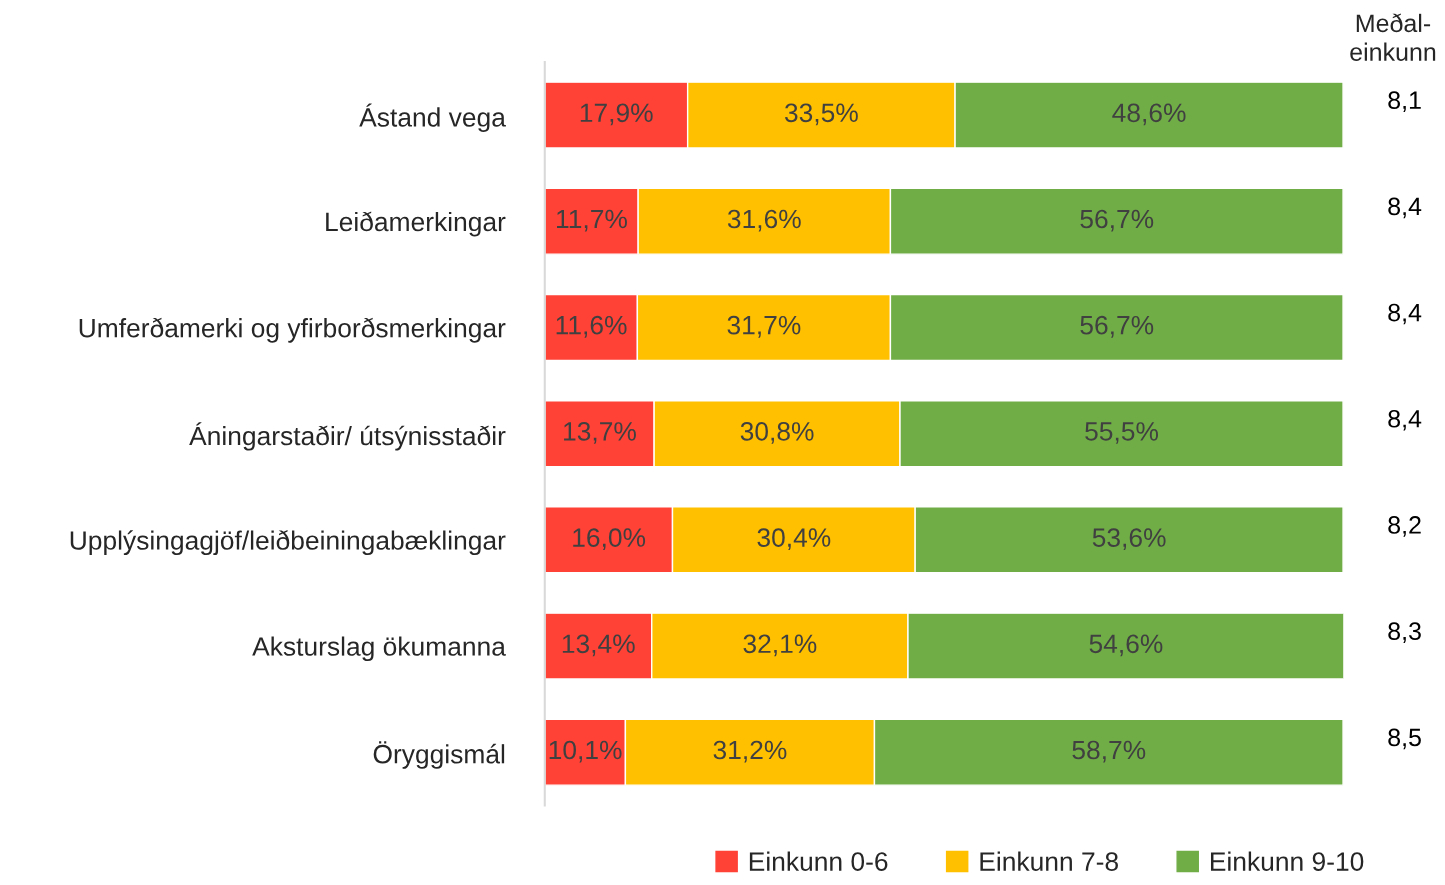  What do you see at coordinates (416, 224) in the screenshot?
I see `y-tick-label: Leiðamerkingar` at bounding box center [416, 224].